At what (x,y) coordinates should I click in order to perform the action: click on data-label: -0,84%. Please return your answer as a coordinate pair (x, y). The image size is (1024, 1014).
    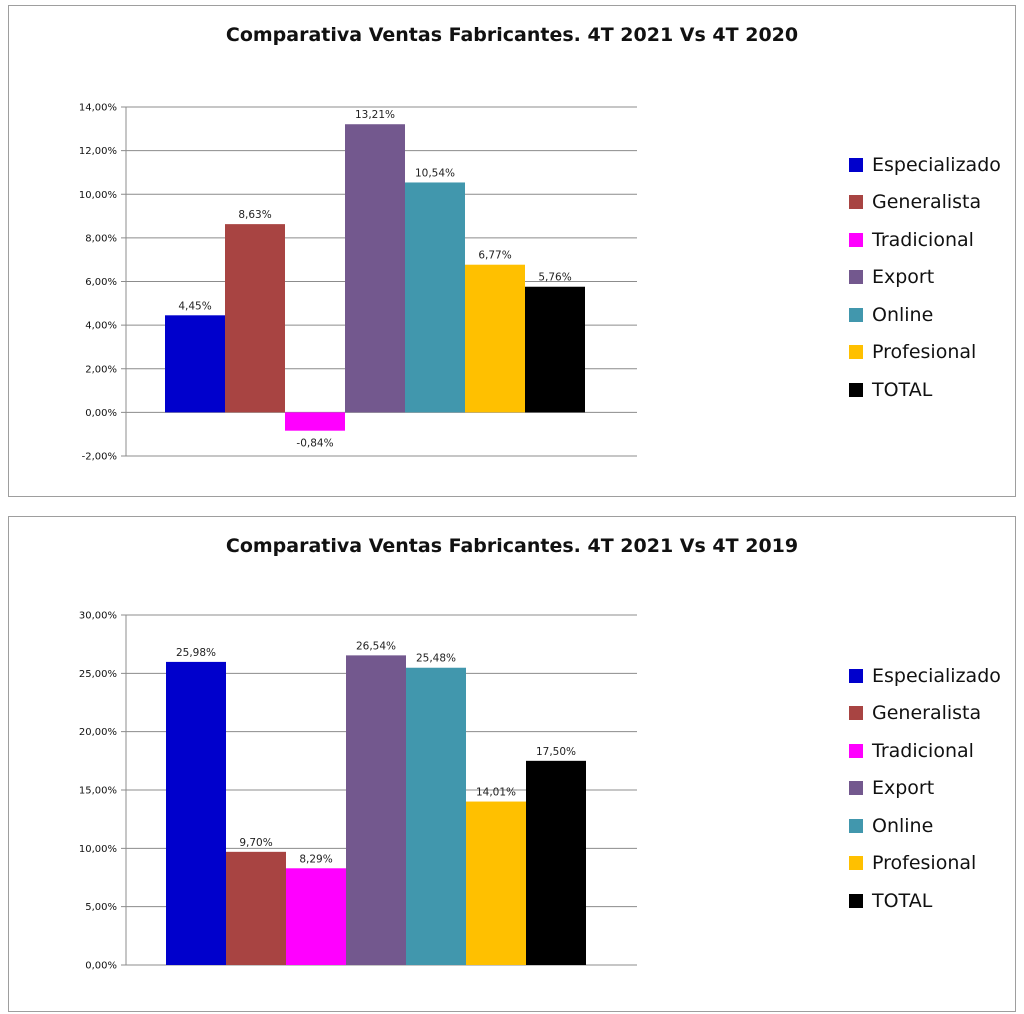
    Looking at the image, I should click on (314, 444).